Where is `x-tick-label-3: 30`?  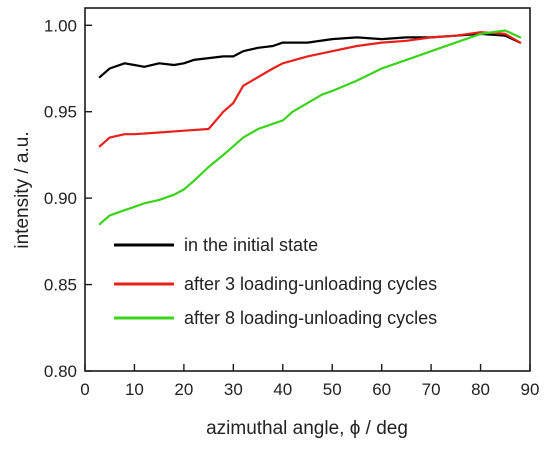
x-tick-label-3: 30 is located at coordinates (233, 389).